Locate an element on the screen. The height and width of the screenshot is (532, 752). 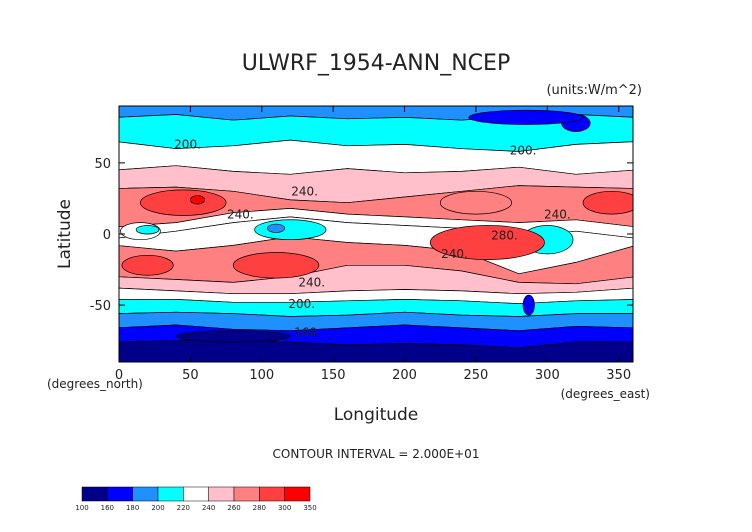
colorbar-label: 240 is located at coordinates (208, 508).